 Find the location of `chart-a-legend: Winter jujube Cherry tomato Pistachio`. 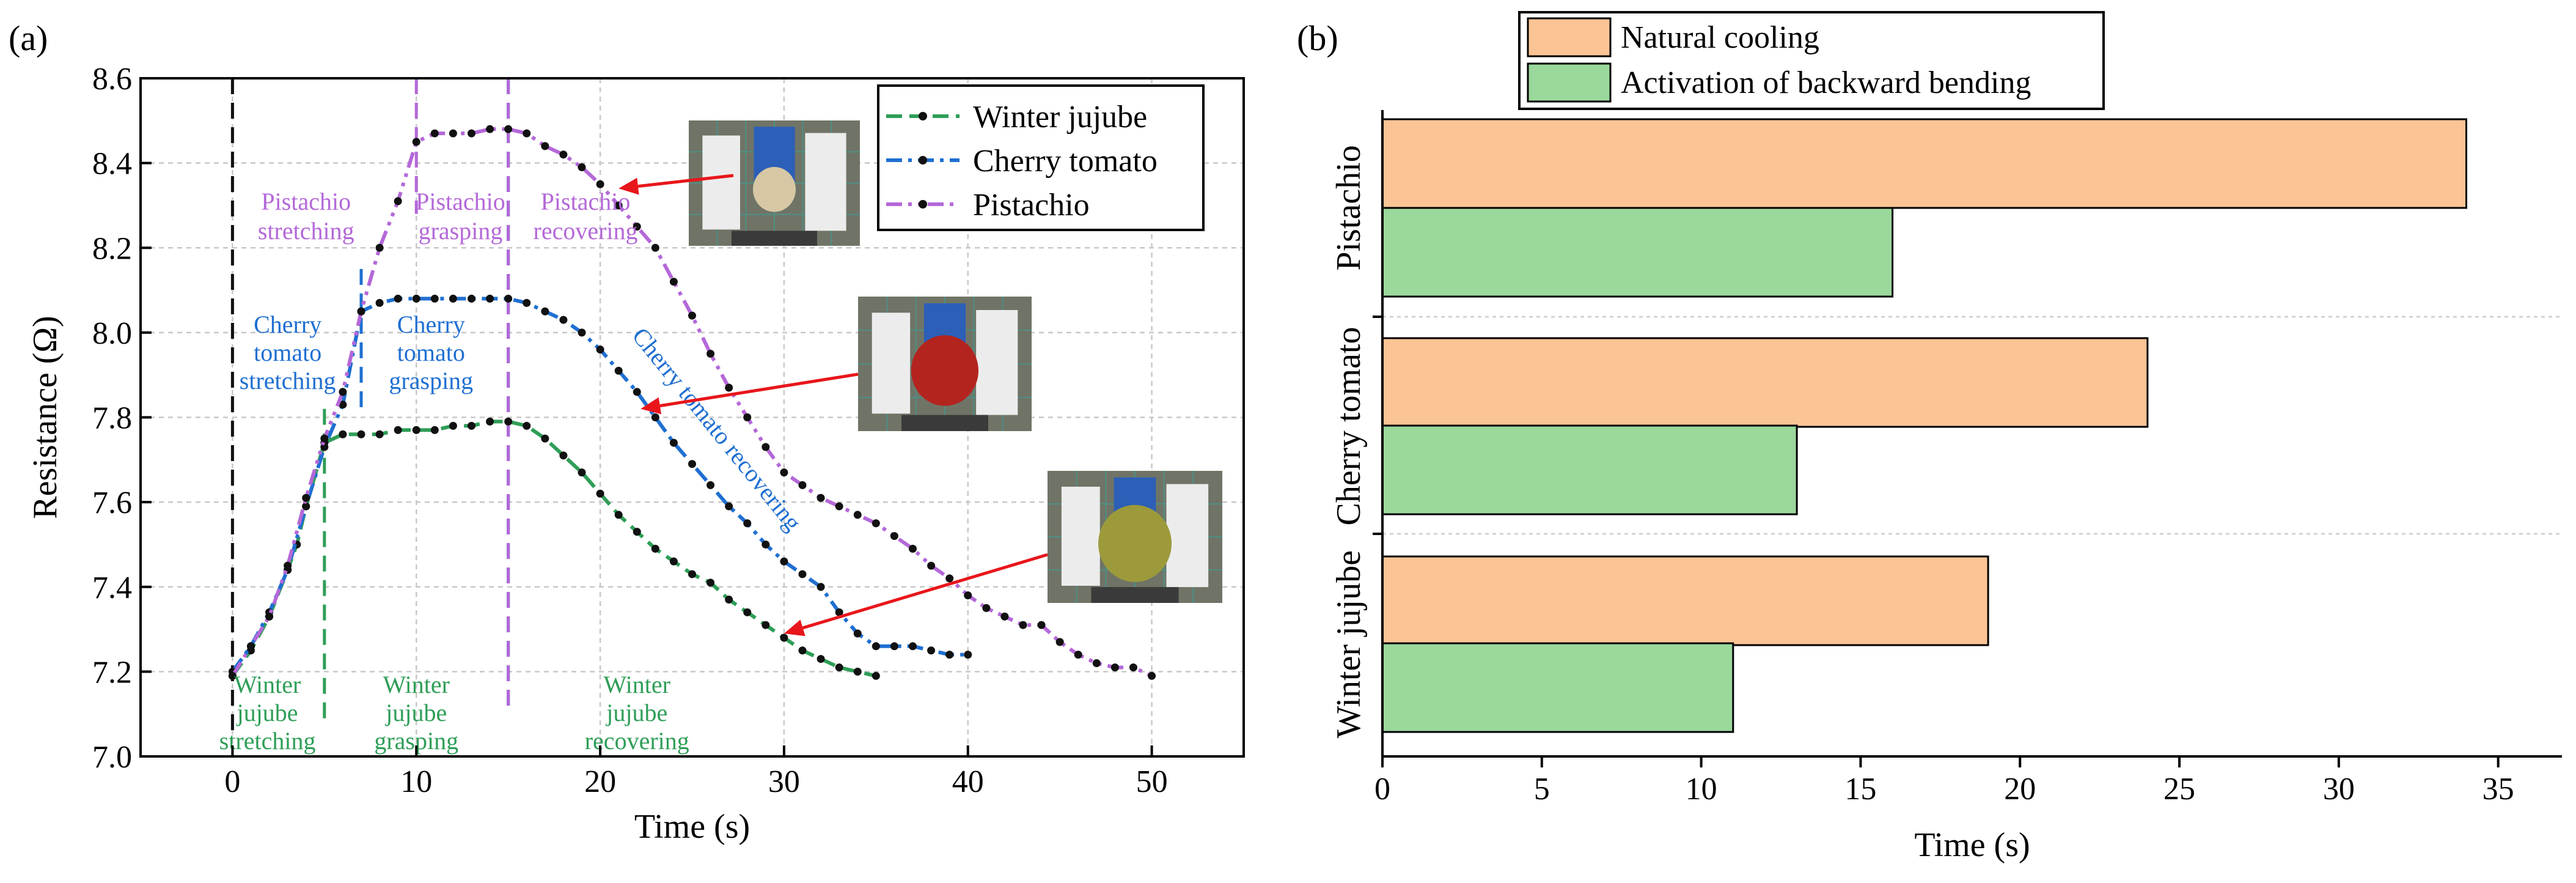

chart-a-legend: Winter jujube Cherry tomato Pistachio is located at coordinates (1041, 157).